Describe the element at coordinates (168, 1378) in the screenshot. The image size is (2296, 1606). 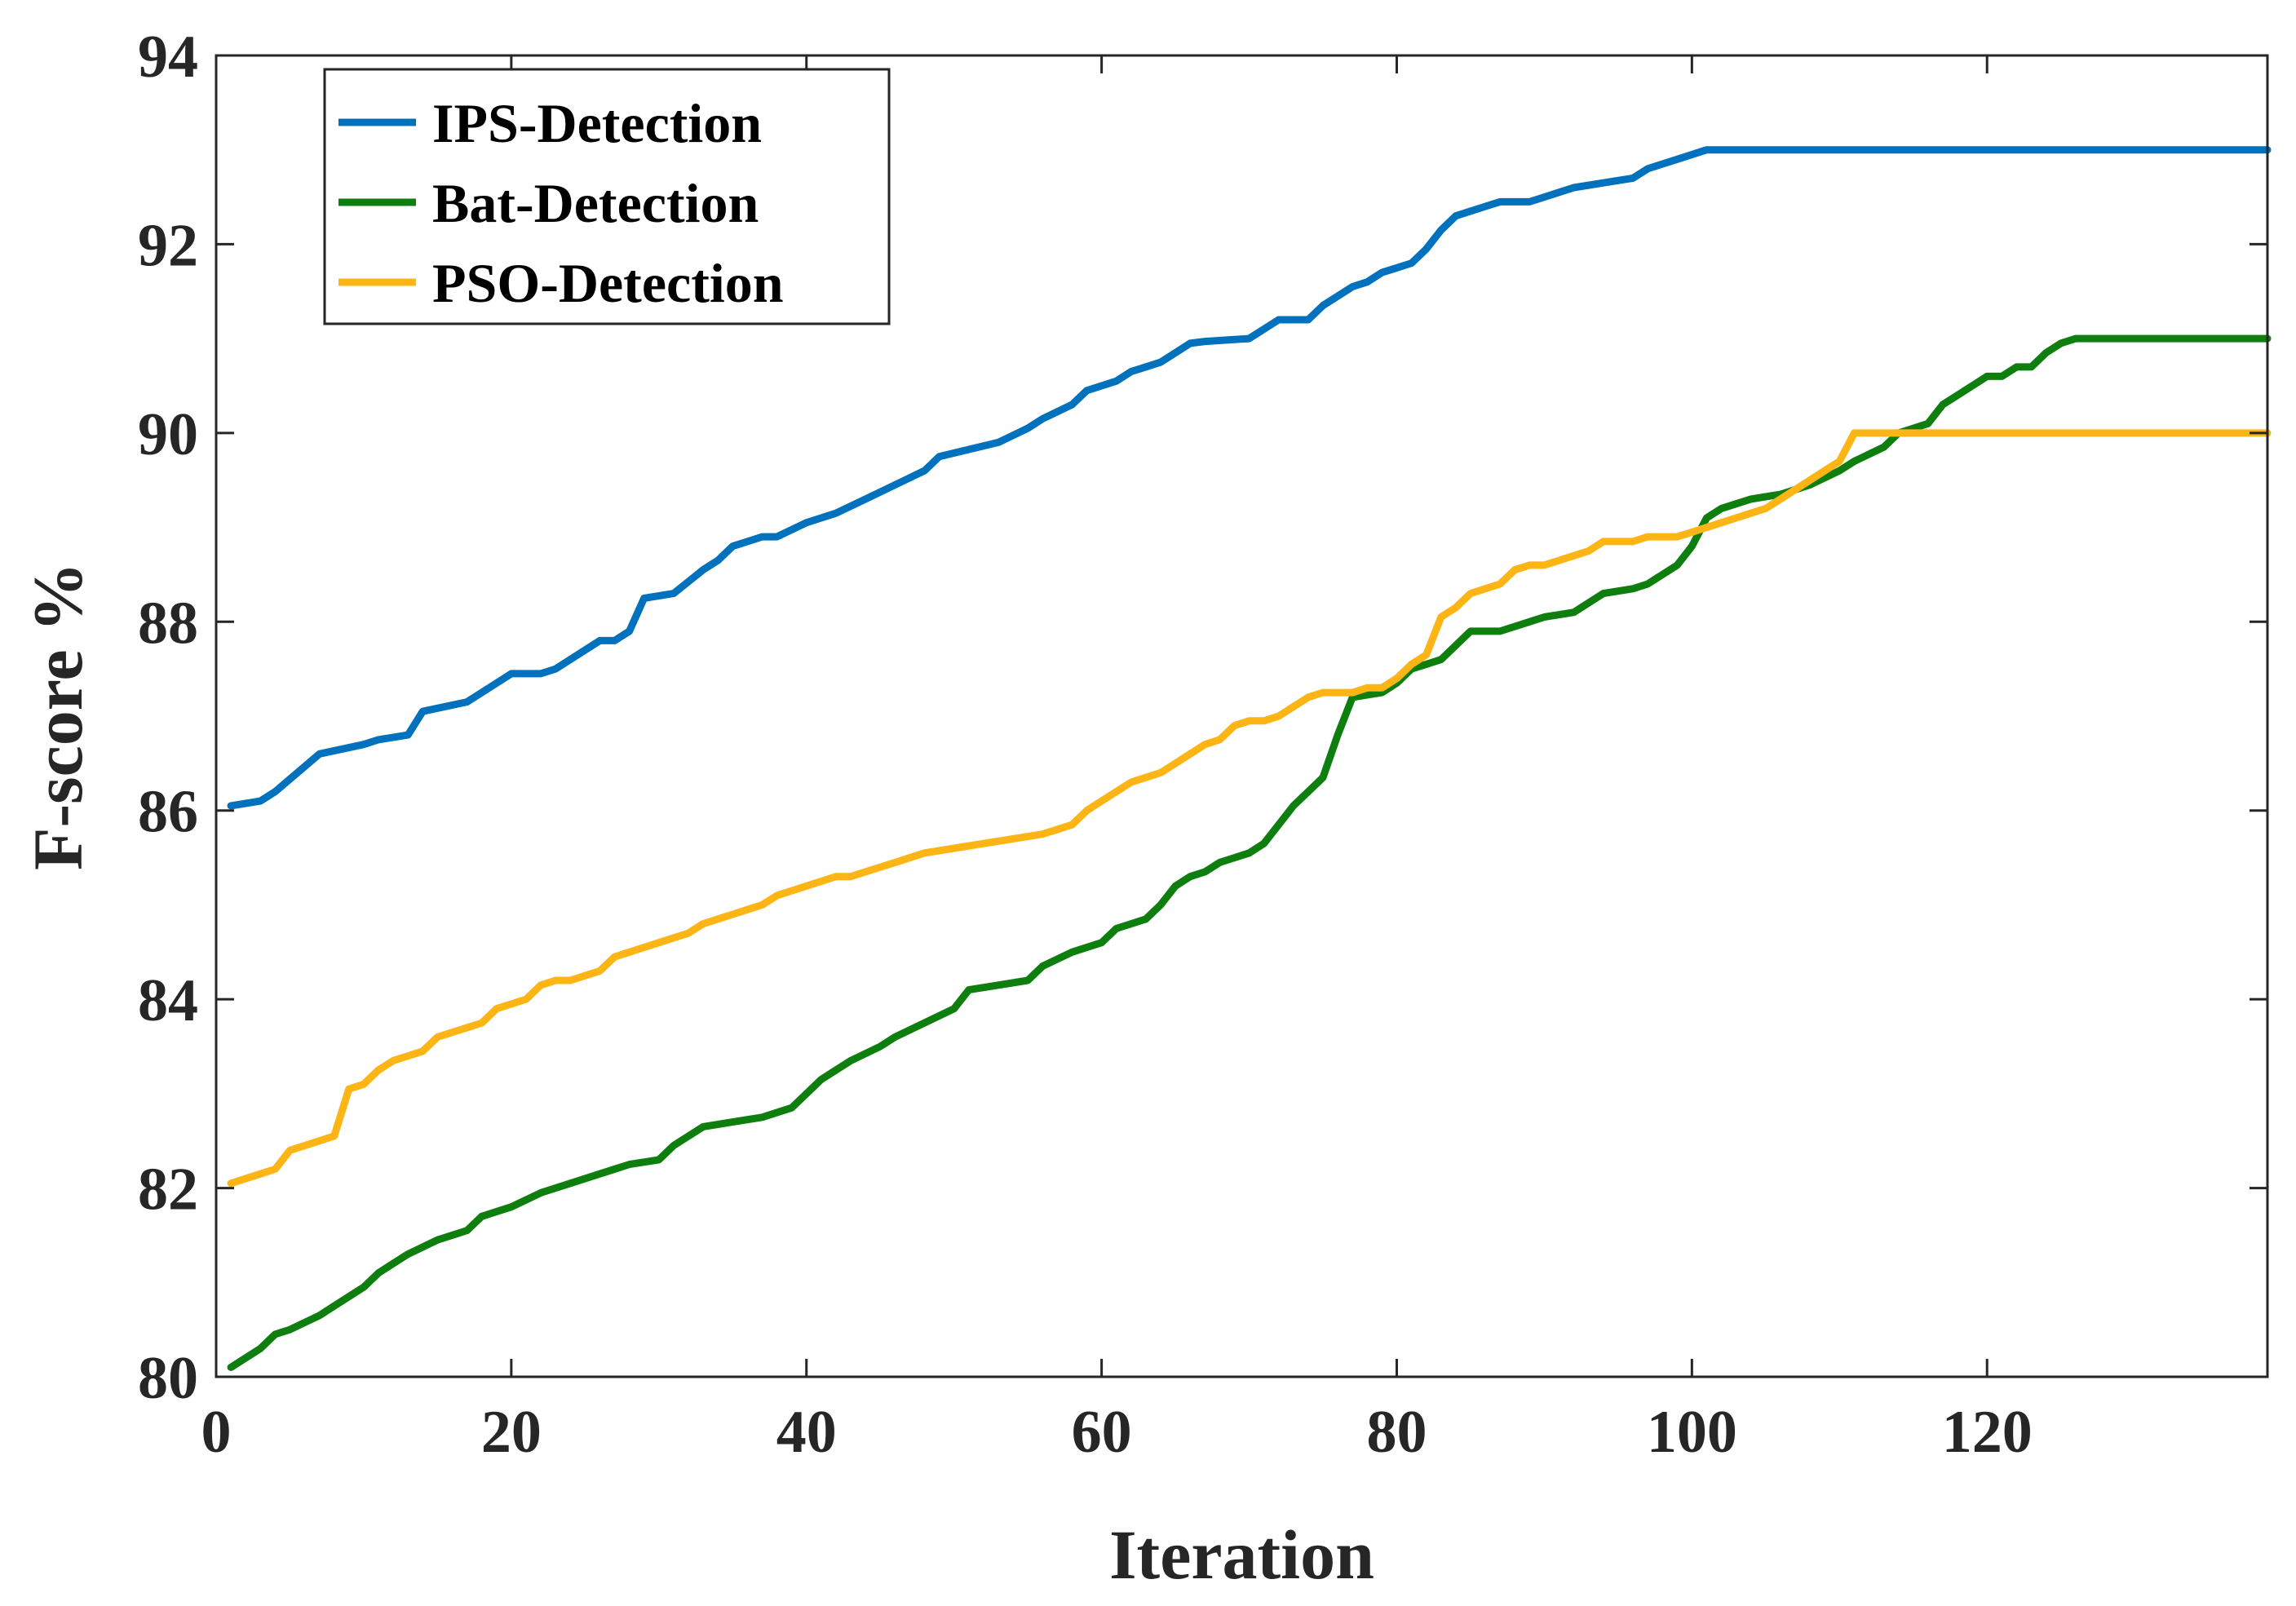
I see `y-tick-label: 80` at that location.